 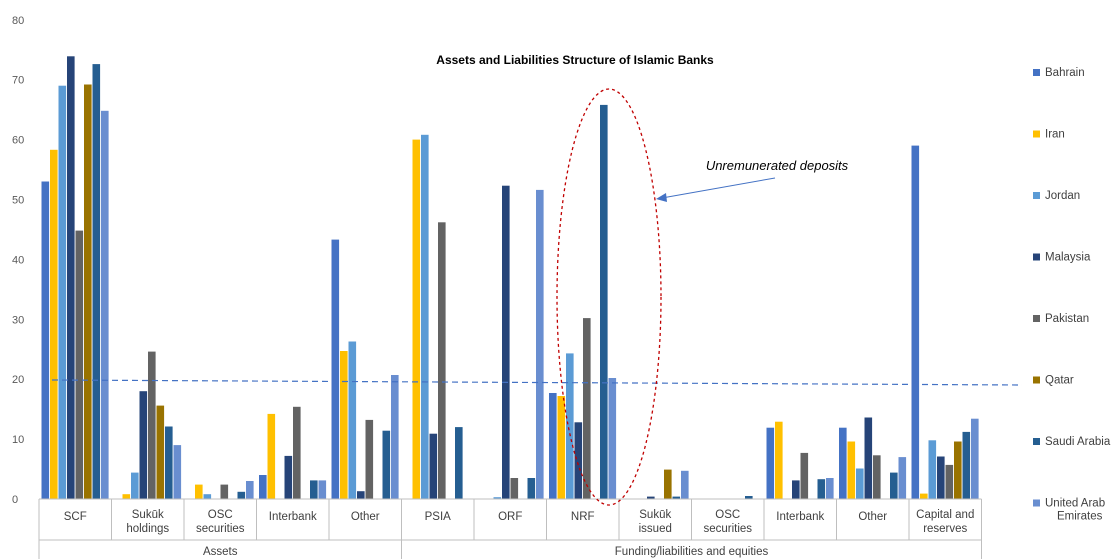 I want to click on y-tick-label: 0, so click(x=15, y=500).